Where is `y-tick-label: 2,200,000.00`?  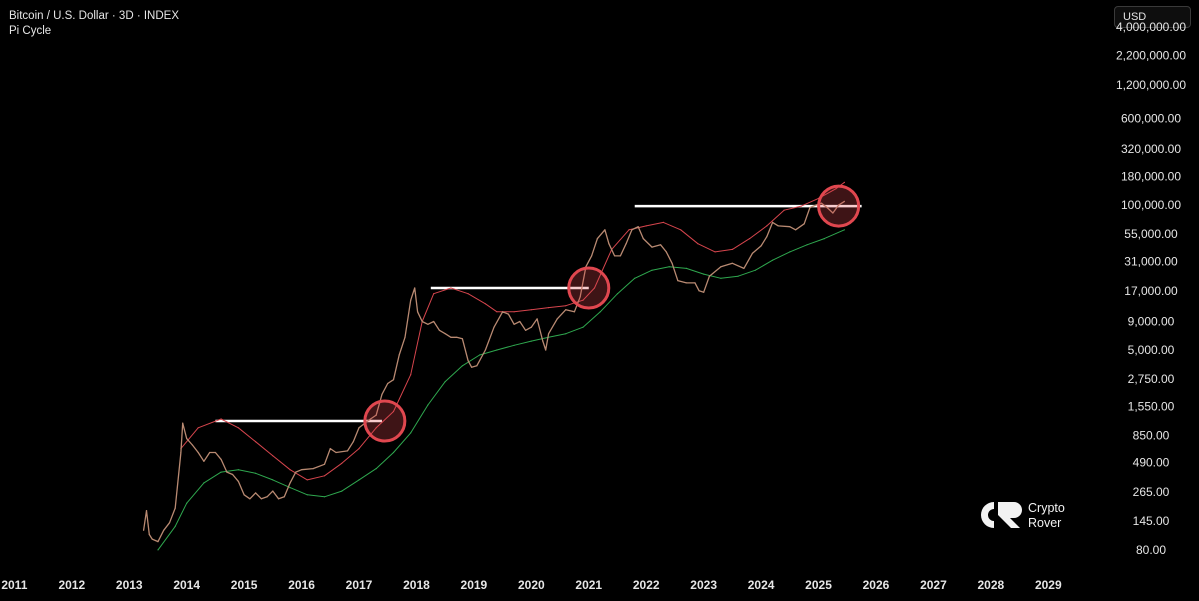 y-tick-label: 2,200,000.00 is located at coordinates (1151, 56).